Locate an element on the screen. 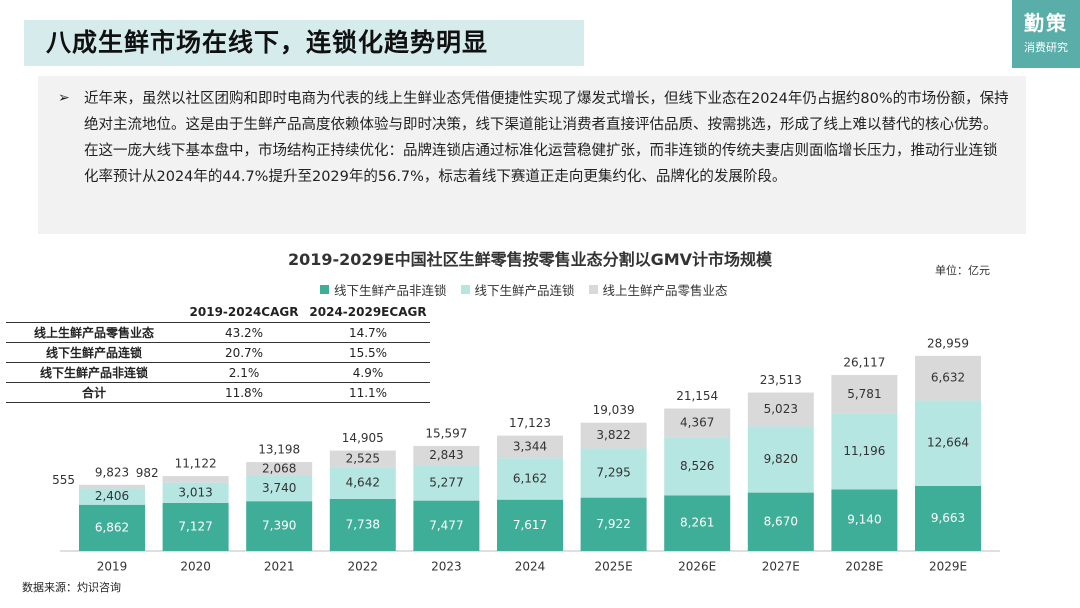 The image size is (1080, 608). data-label: 8,526 is located at coordinates (697, 466).